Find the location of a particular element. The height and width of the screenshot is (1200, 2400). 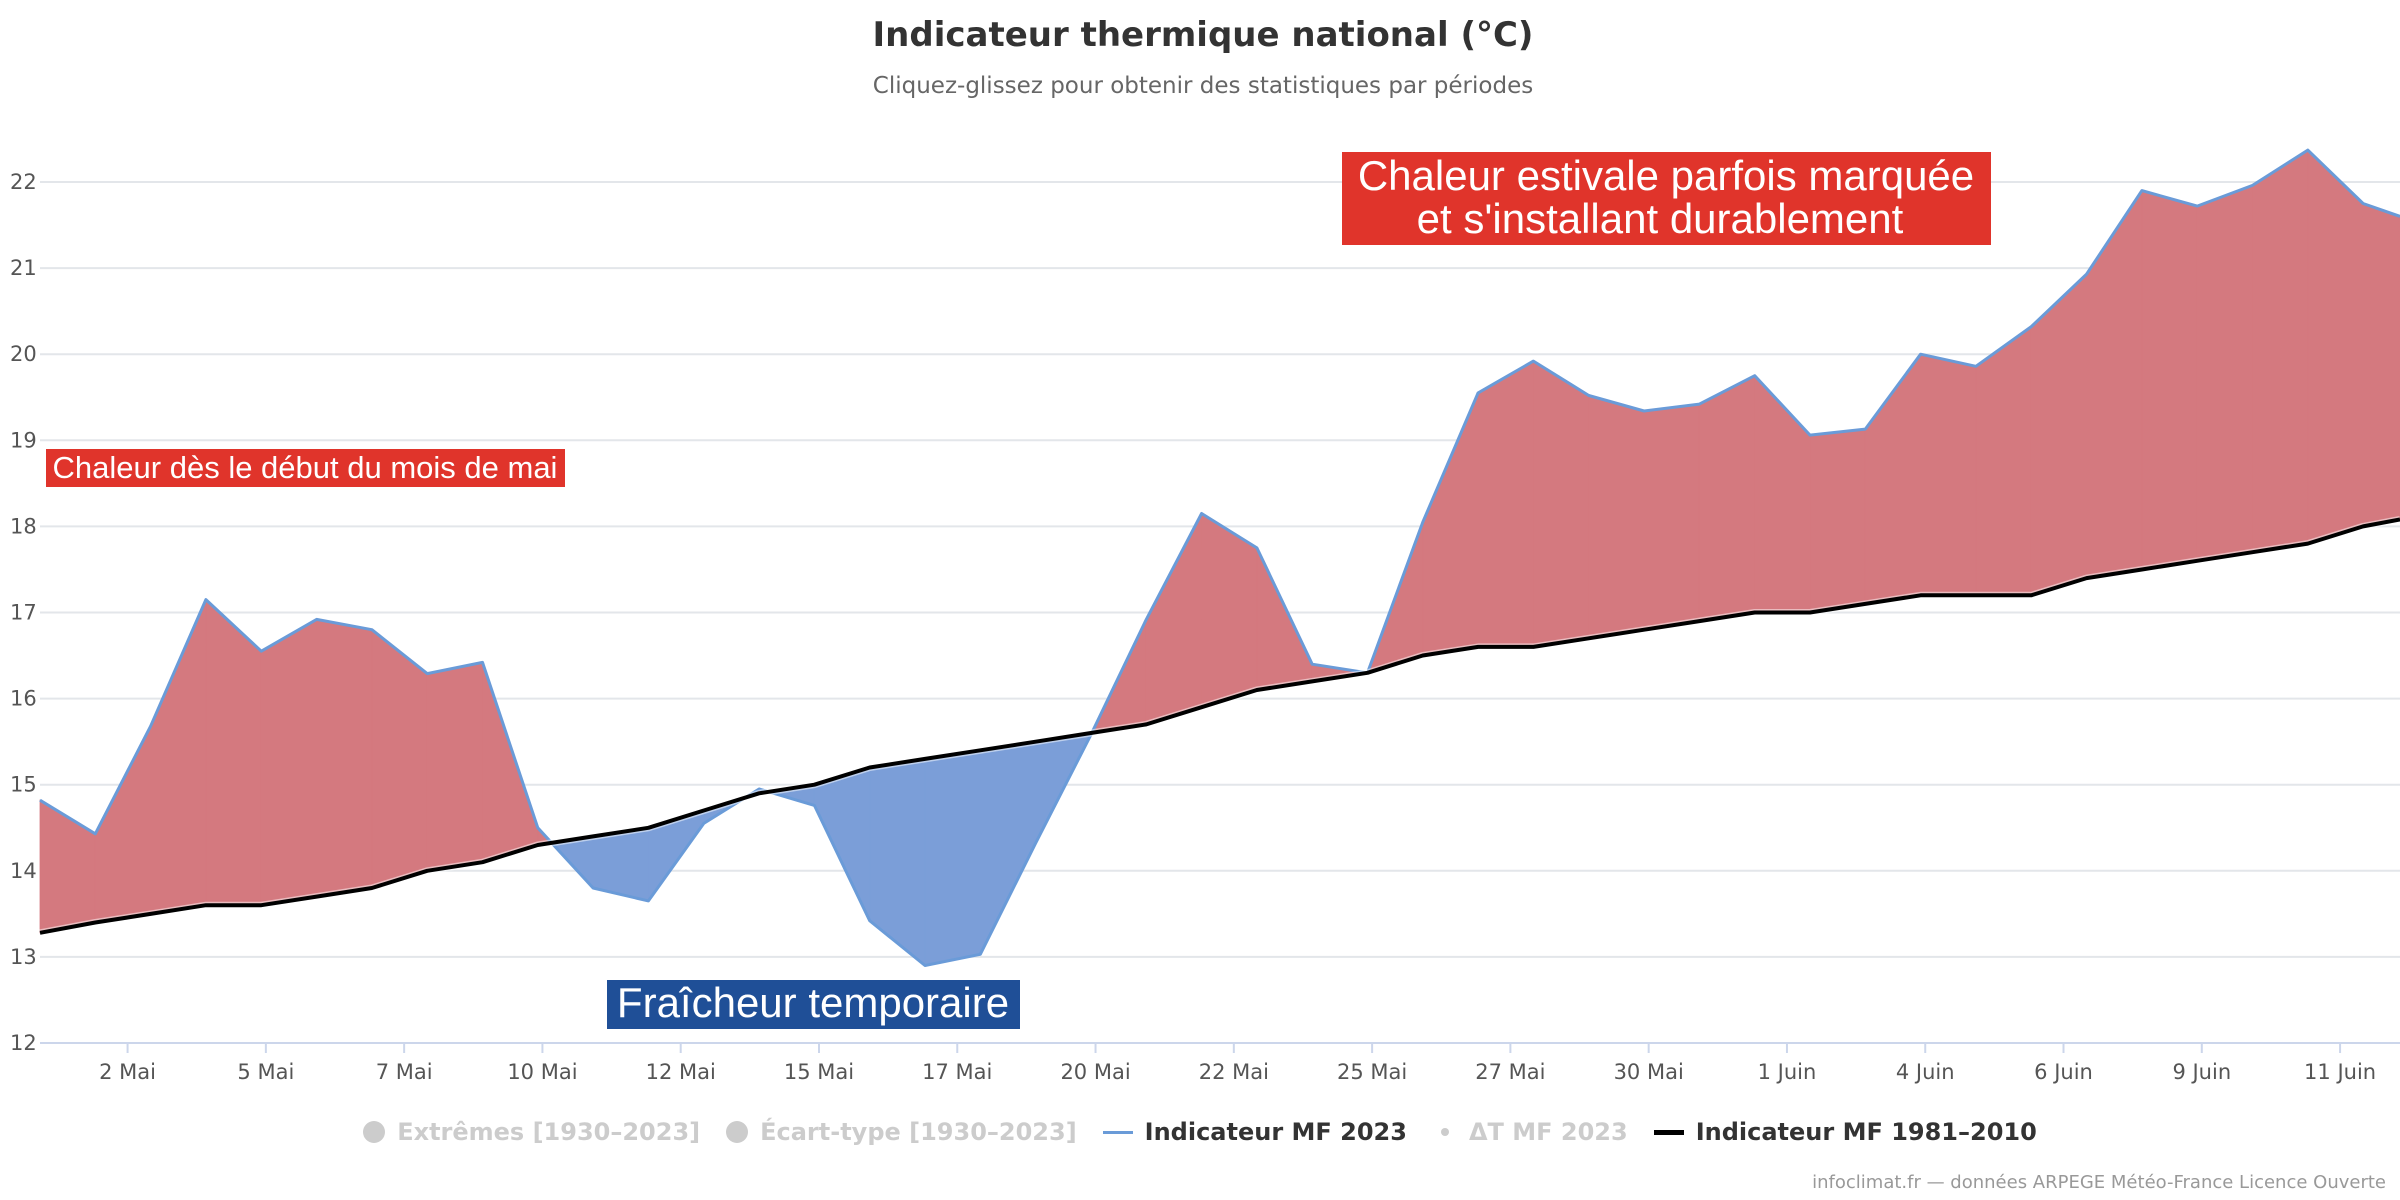

y-tick-label: 14 is located at coordinates (23, 871).